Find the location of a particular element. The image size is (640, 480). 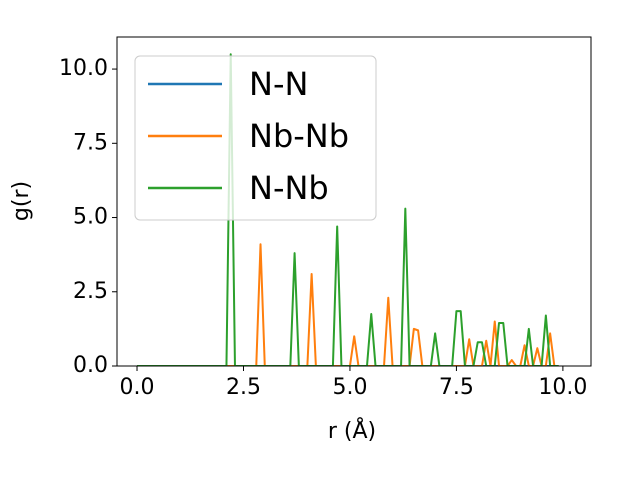

x-tick-label: 2.5 is located at coordinates (243, 387).